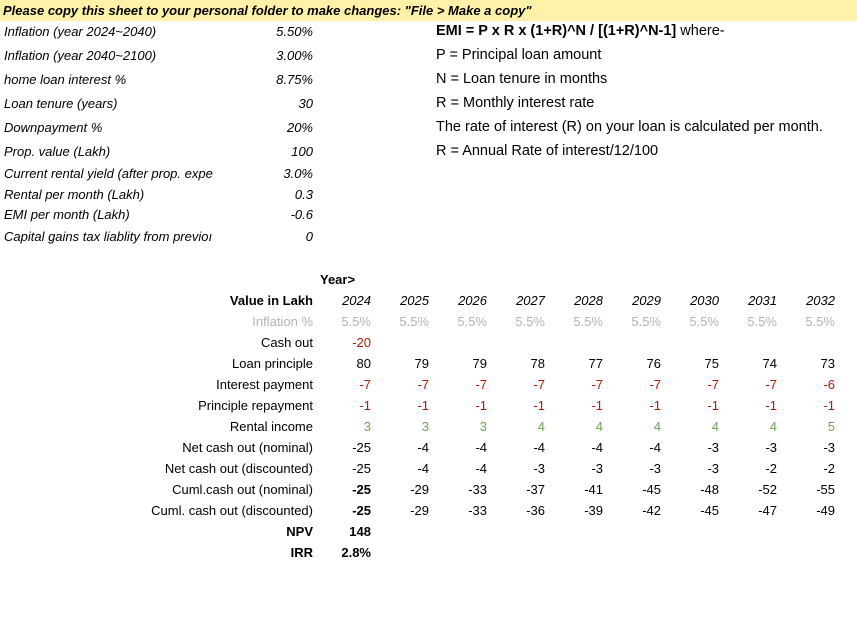  What do you see at coordinates (537, 363) in the screenshot?
I see `table-cell: 78` at bounding box center [537, 363].